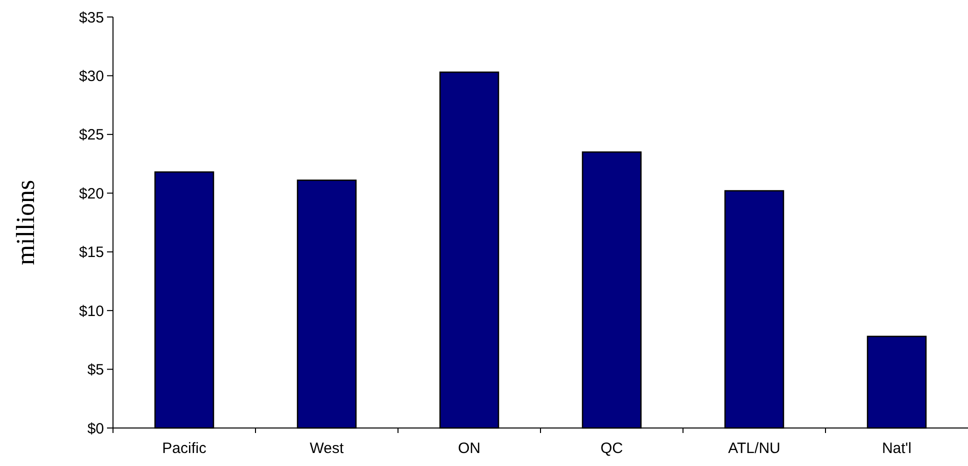 This screenshot has width=968, height=466. I want to click on y-tick-label: $10, so click(91, 311).